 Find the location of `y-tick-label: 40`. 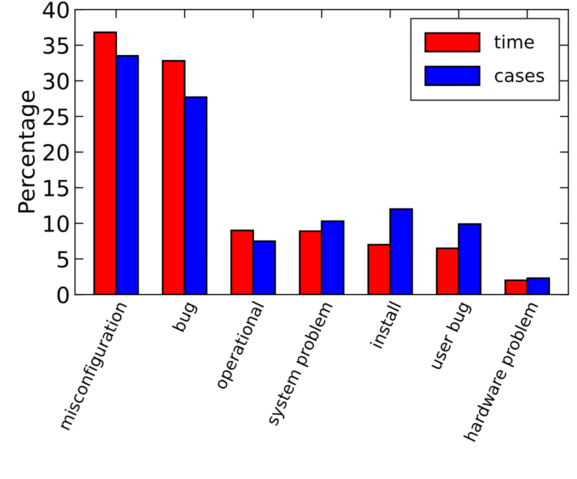

y-tick-label: 40 is located at coordinates (55, 10).